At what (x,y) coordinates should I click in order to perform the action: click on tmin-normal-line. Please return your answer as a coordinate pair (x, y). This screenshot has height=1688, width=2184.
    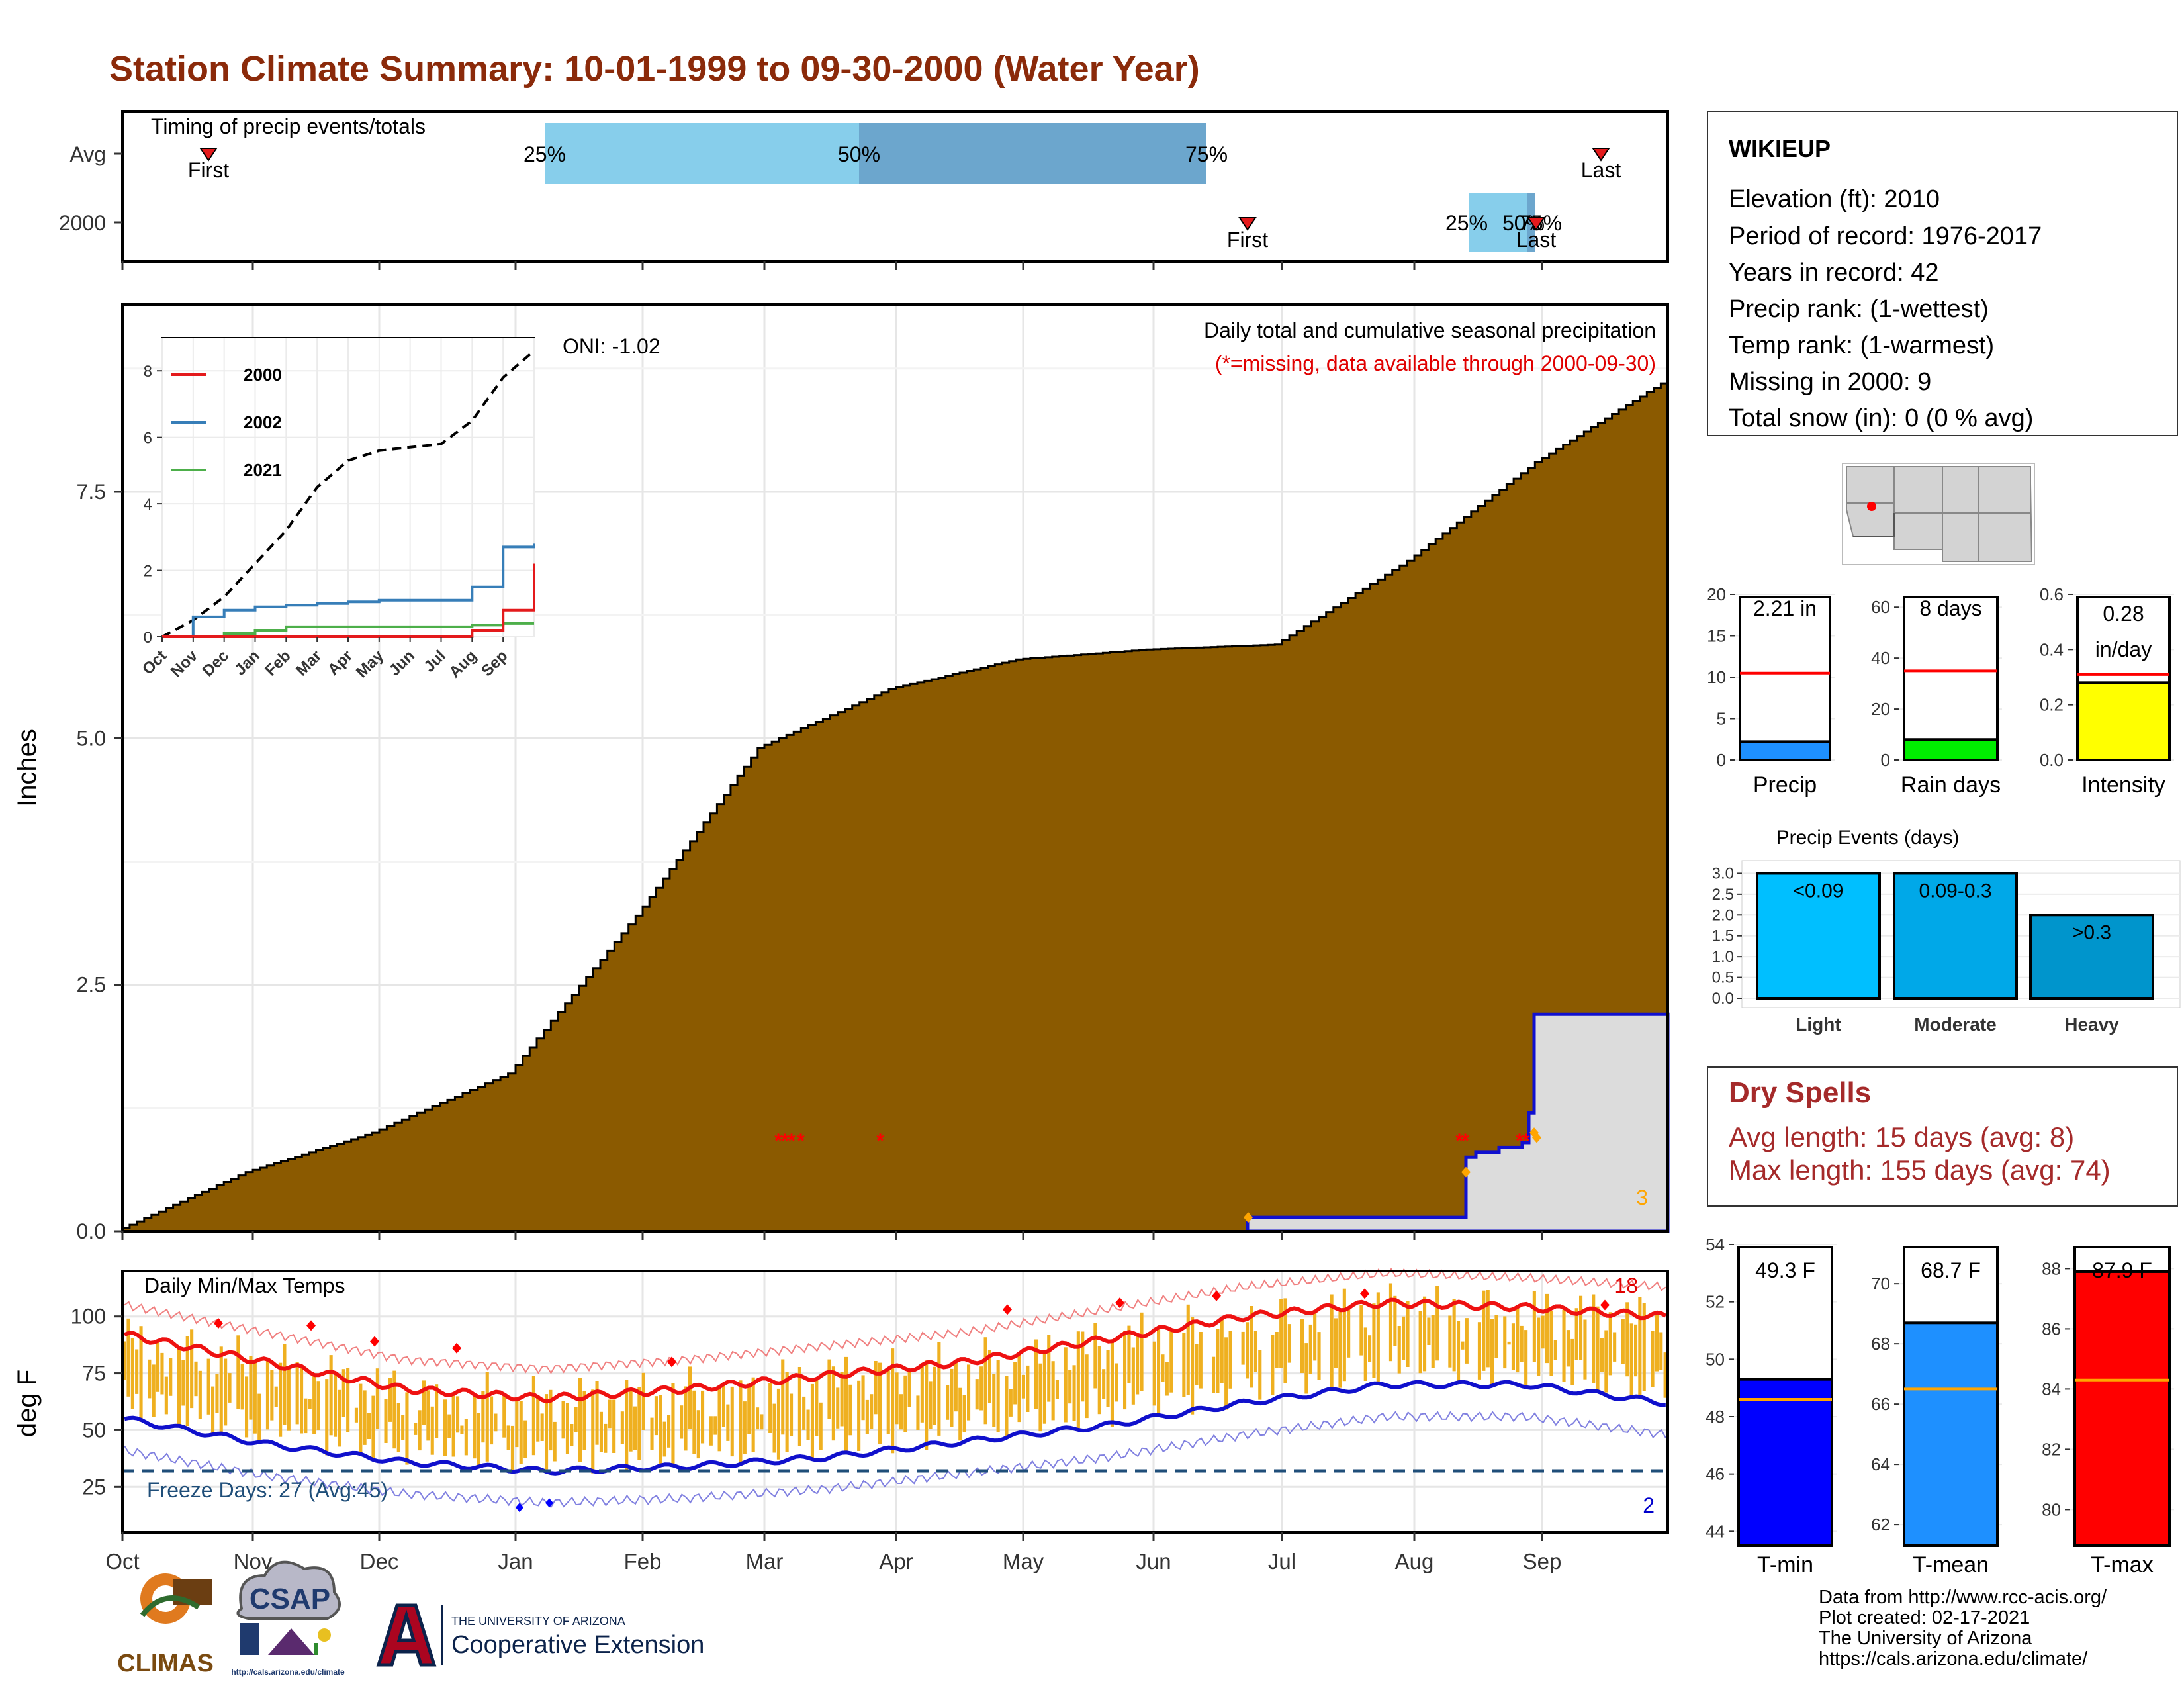
    Looking at the image, I should click on (895, 1428).